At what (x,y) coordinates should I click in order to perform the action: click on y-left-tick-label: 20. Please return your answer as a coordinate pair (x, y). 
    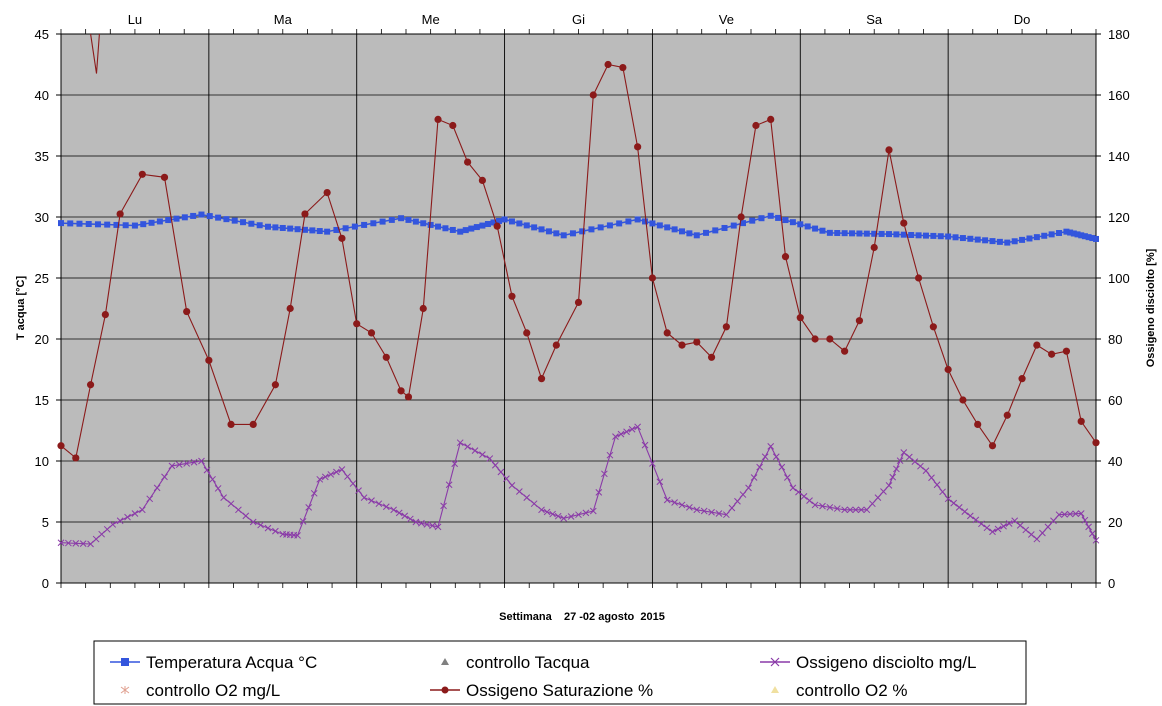
    Looking at the image, I should click on (42, 339).